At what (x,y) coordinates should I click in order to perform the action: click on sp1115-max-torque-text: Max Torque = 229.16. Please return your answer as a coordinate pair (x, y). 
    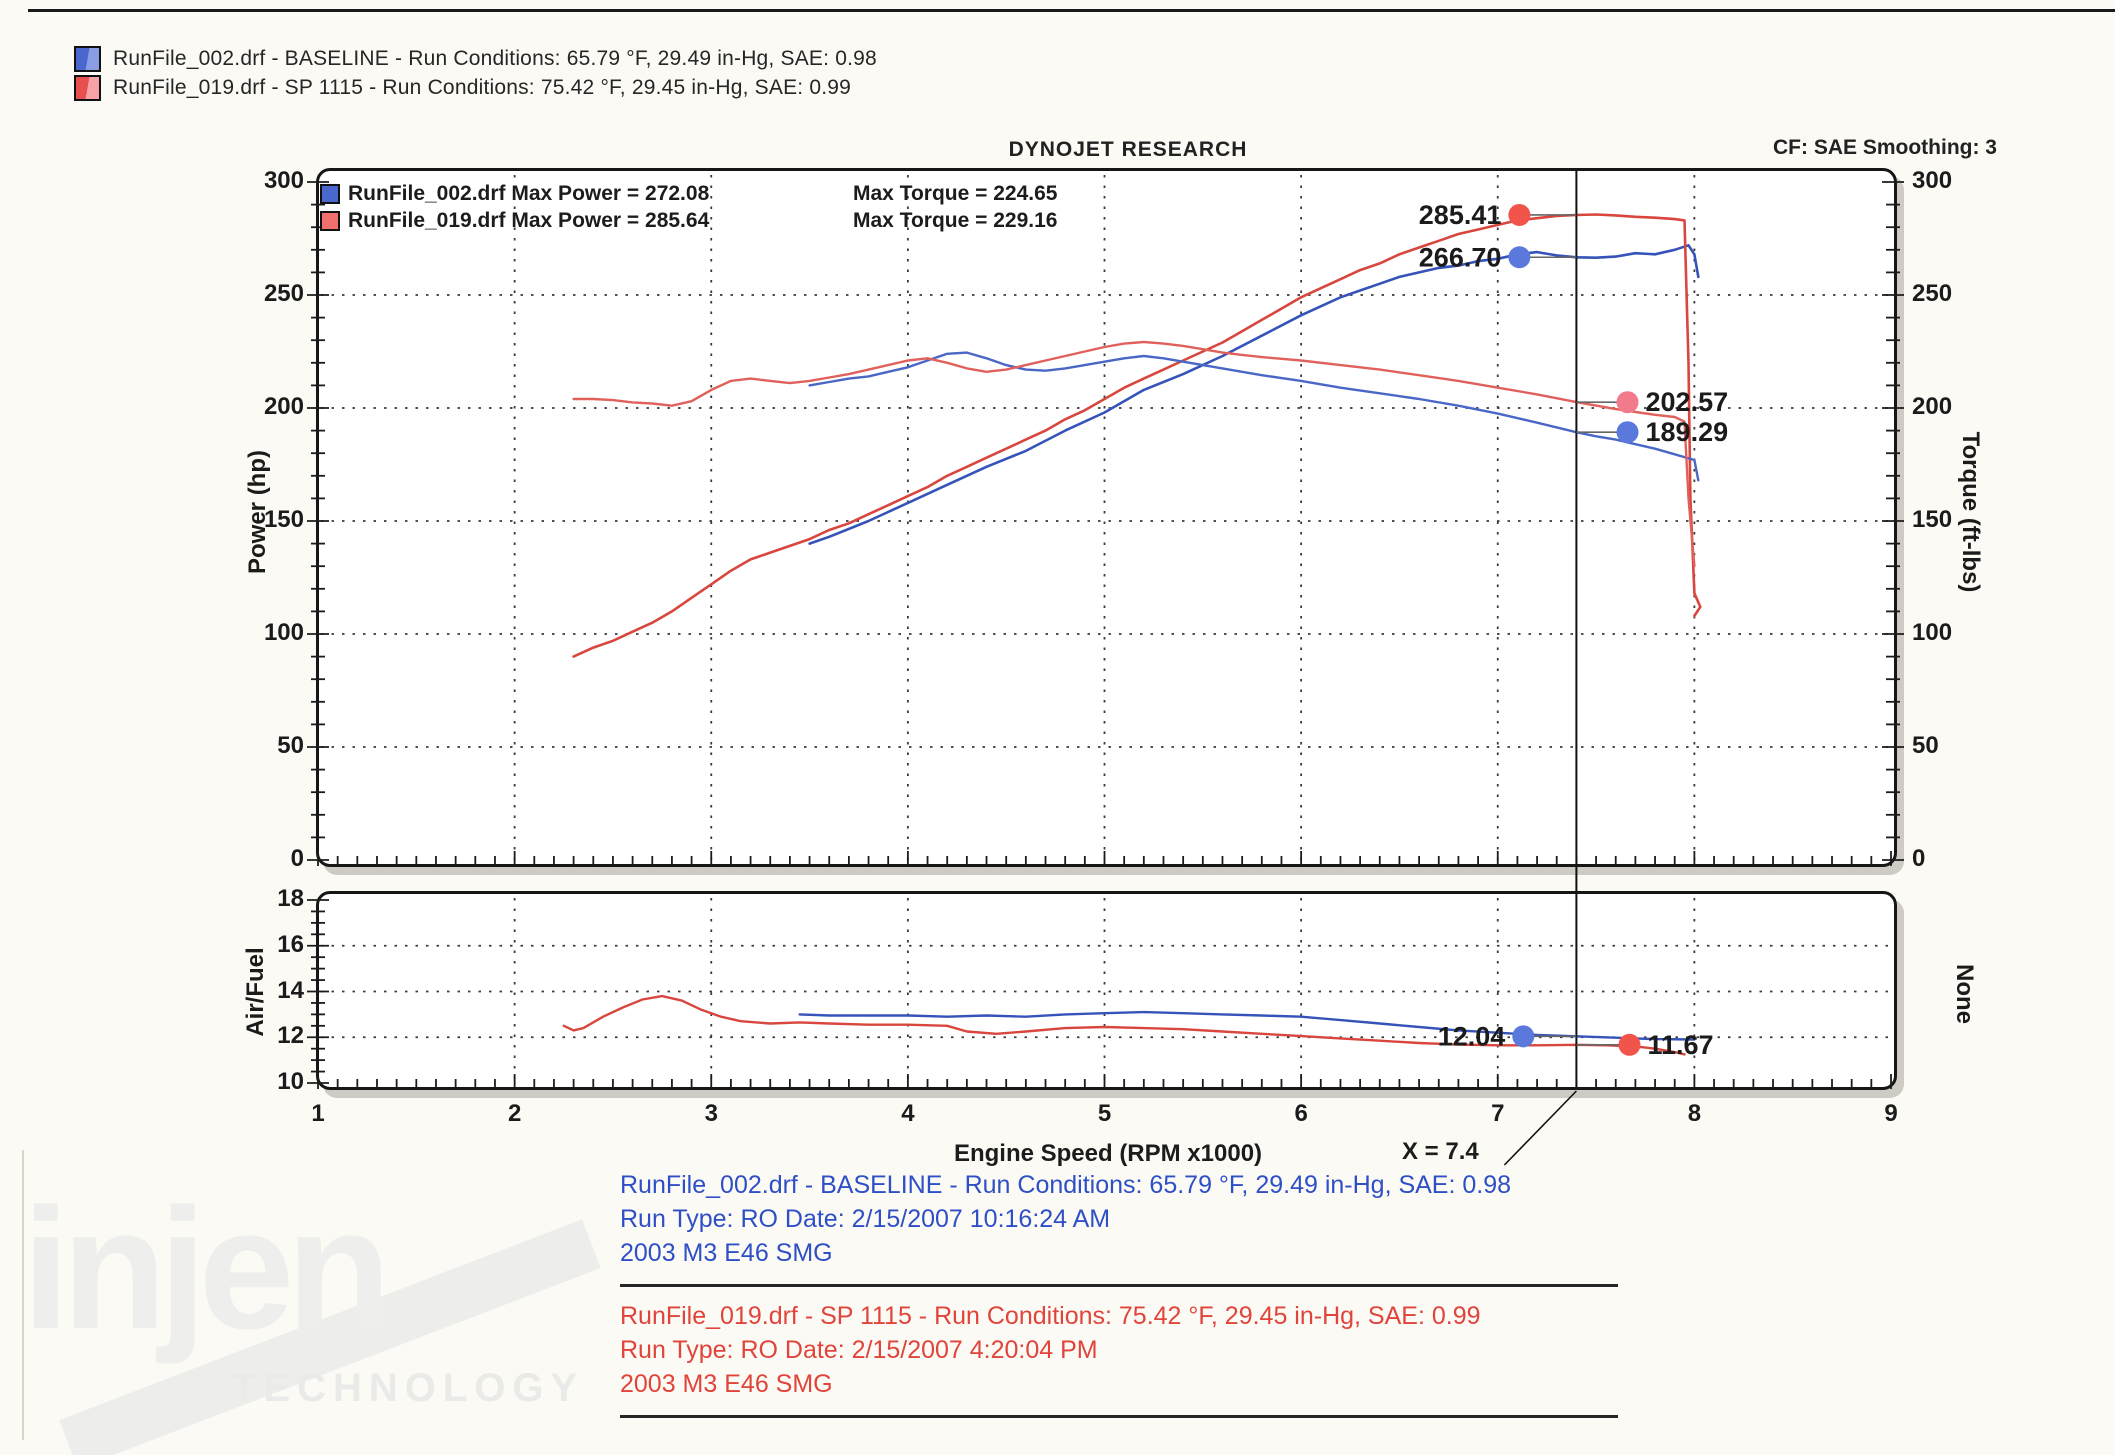
    Looking at the image, I should click on (955, 220).